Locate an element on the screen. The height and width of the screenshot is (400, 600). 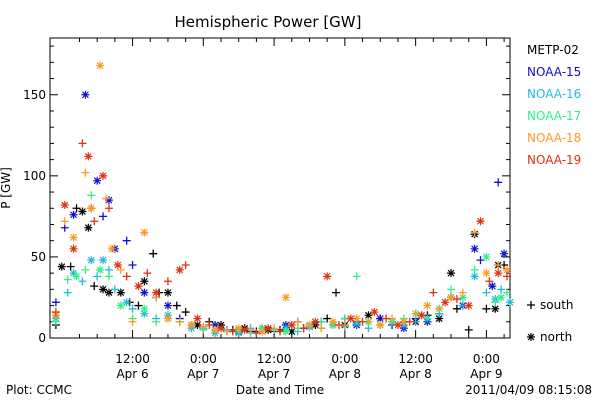
legend-entry: NOAA-18 is located at coordinates (554, 138).